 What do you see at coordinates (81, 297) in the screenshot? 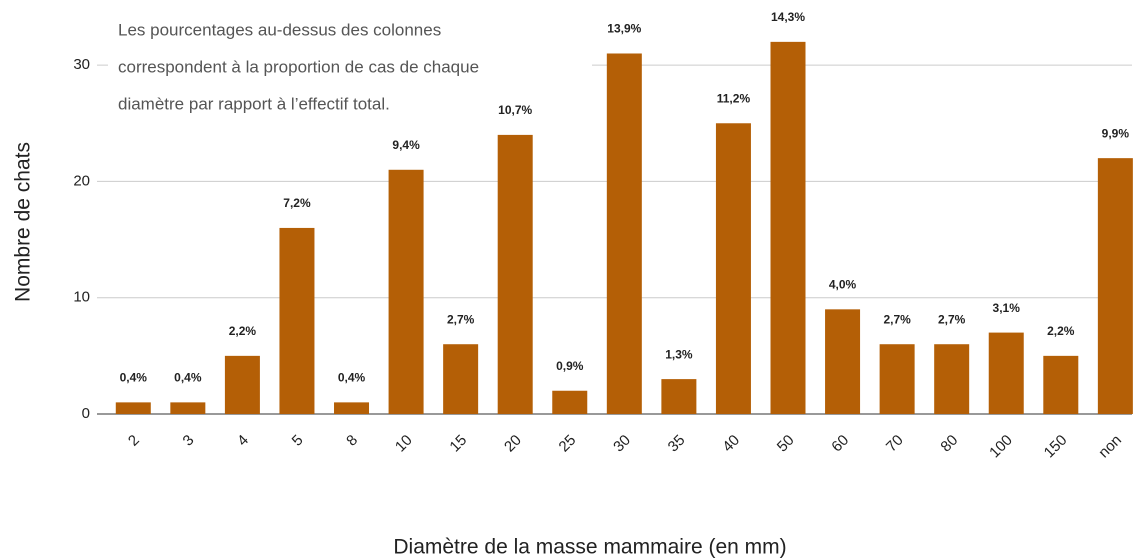
I see `y-tick-label: 10` at bounding box center [81, 297].